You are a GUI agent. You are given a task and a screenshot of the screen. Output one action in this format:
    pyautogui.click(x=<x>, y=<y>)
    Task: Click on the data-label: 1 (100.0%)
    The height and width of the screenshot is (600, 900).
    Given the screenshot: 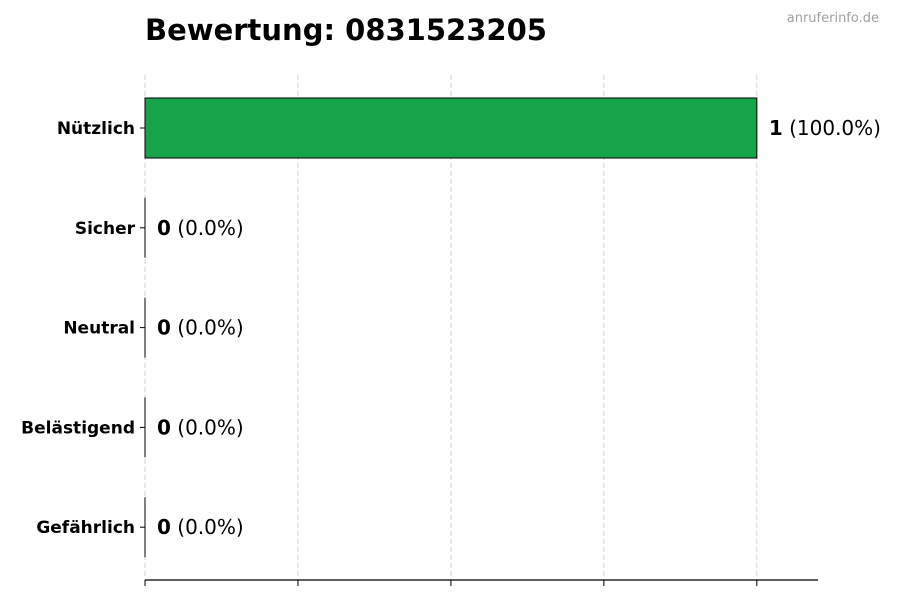 What is the action you would take?
    pyautogui.click(x=825, y=128)
    